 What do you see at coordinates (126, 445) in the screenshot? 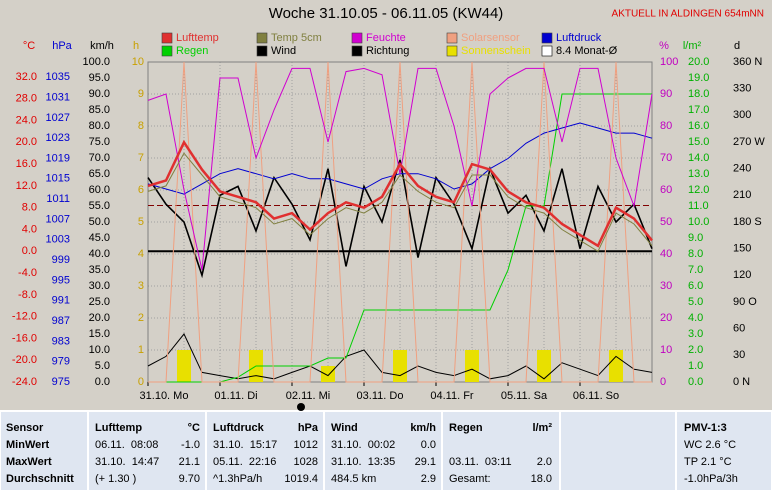
I see `table-cell-text: 06.11. 08:08` at bounding box center [126, 445].